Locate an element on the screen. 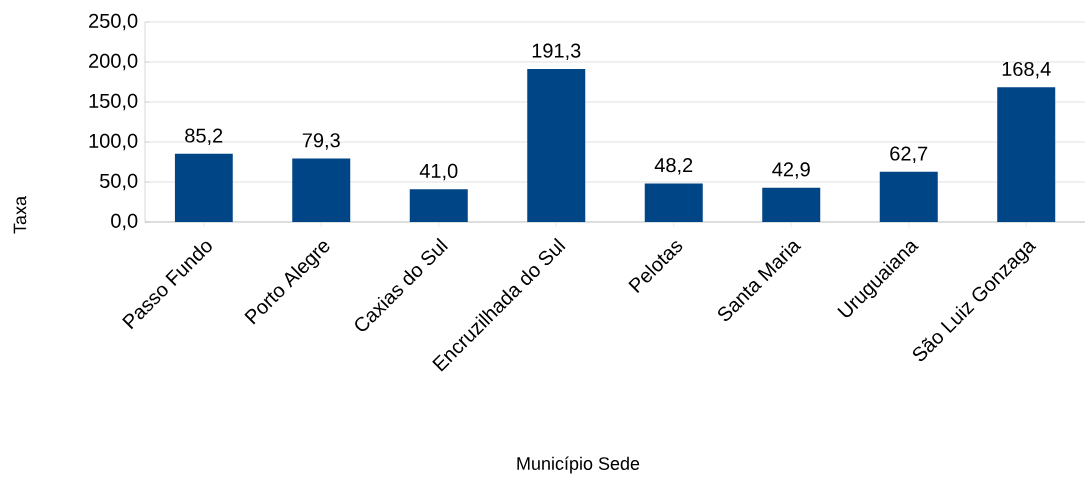 This screenshot has width=1090, height=480. data-label: 79,3 is located at coordinates (321, 141).